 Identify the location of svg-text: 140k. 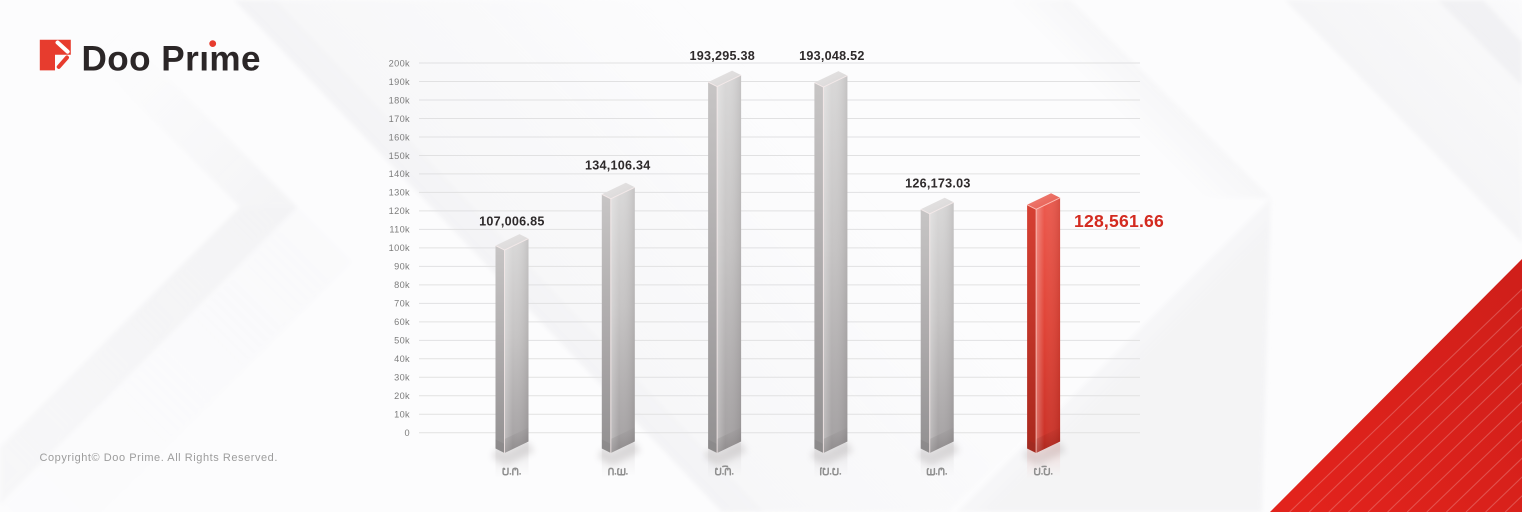
(399, 174).